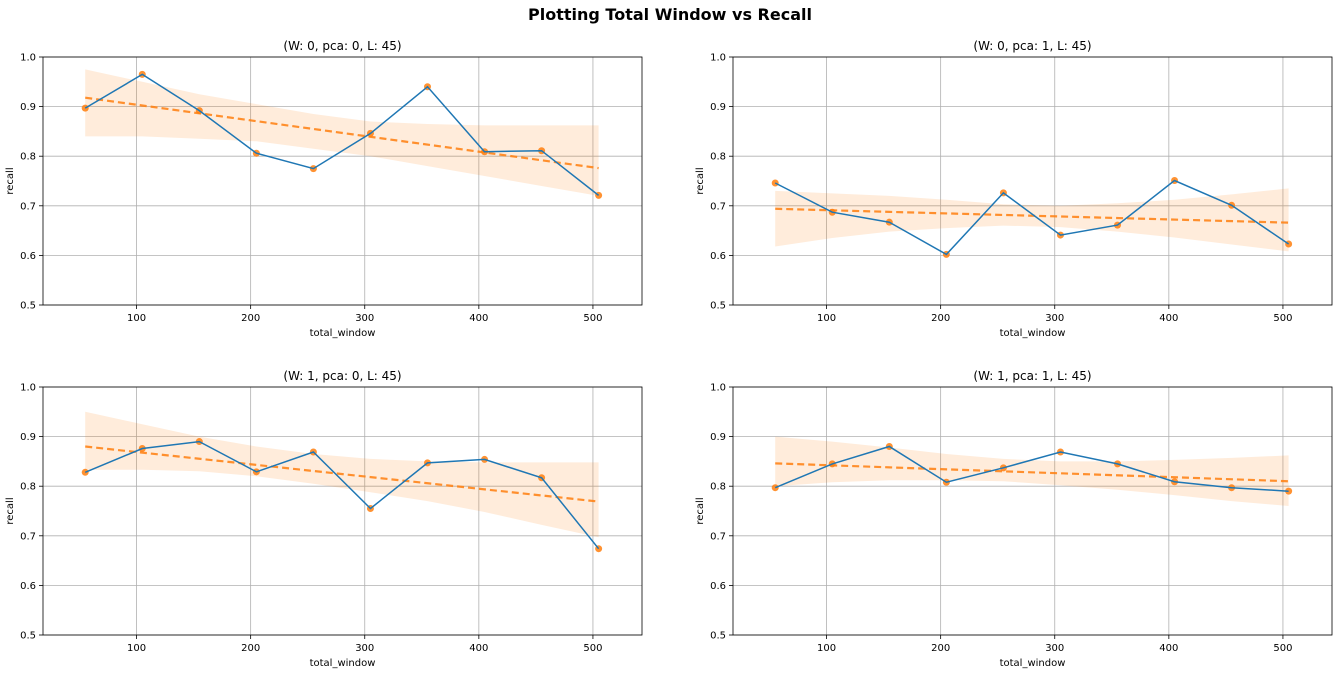 This screenshot has width=1340, height=674. Describe the element at coordinates (1032, 46) in the screenshot. I see `subplot-title: (W: 0, pca: 1, L: 45)` at that location.